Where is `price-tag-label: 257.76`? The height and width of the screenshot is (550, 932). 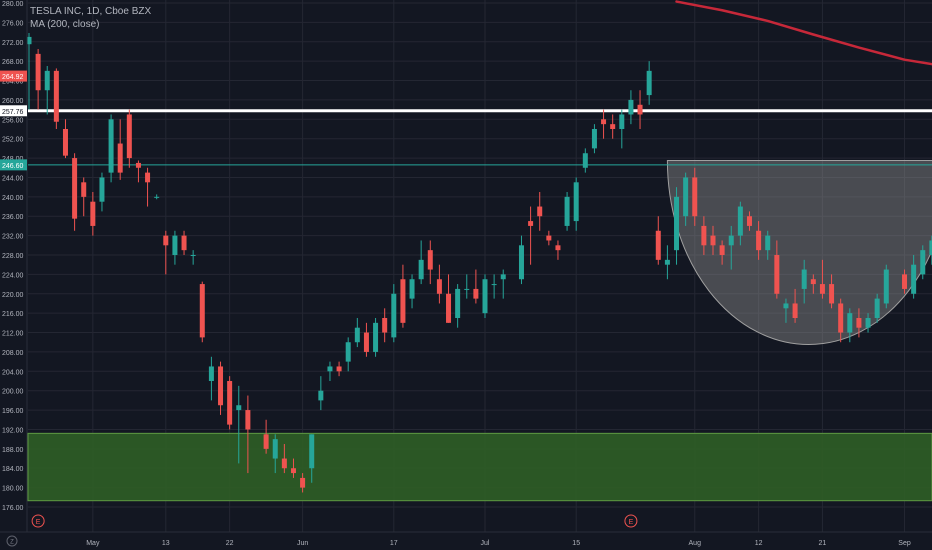
price-tag-label: 257.76 is located at coordinates (13, 112).